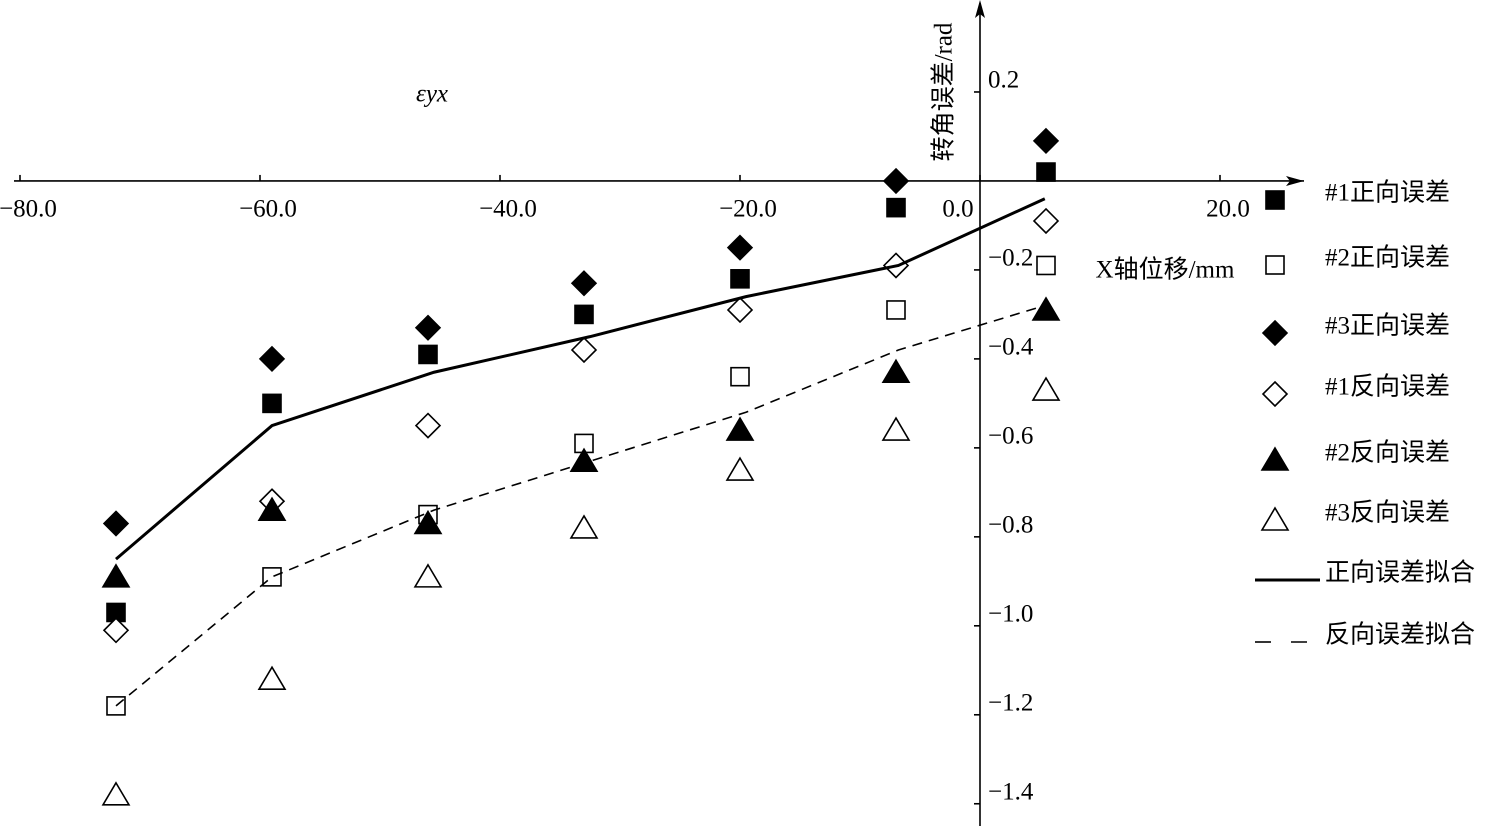  Describe the element at coordinates (432, 94) in the screenshot. I see `annotation: εyx` at that location.